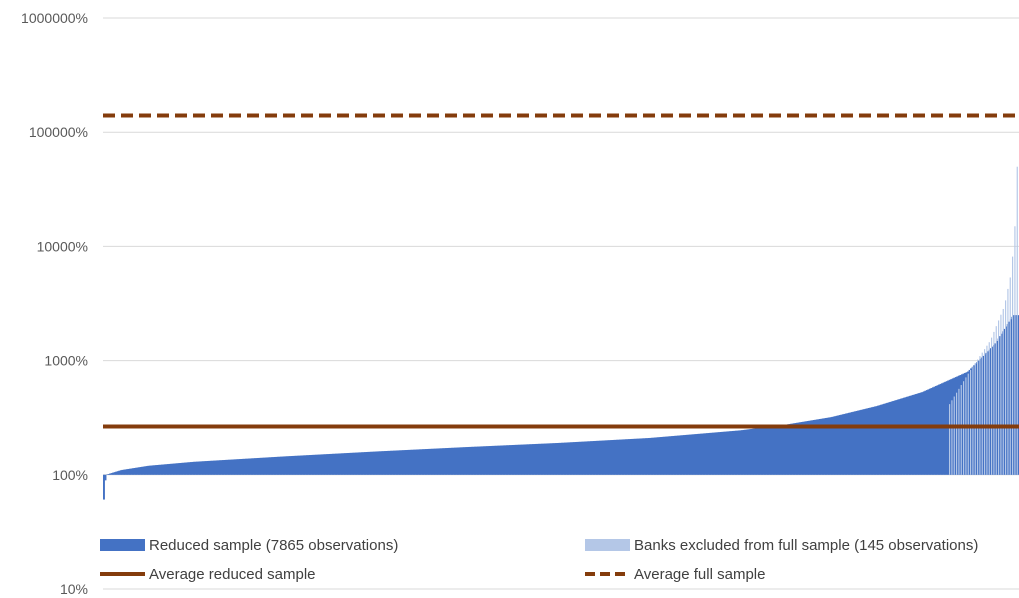 The width and height of the screenshot is (1019, 598). Describe the element at coordinates (607, 545) in the screenshot. I see `legend-excluded-swatch` at that location.